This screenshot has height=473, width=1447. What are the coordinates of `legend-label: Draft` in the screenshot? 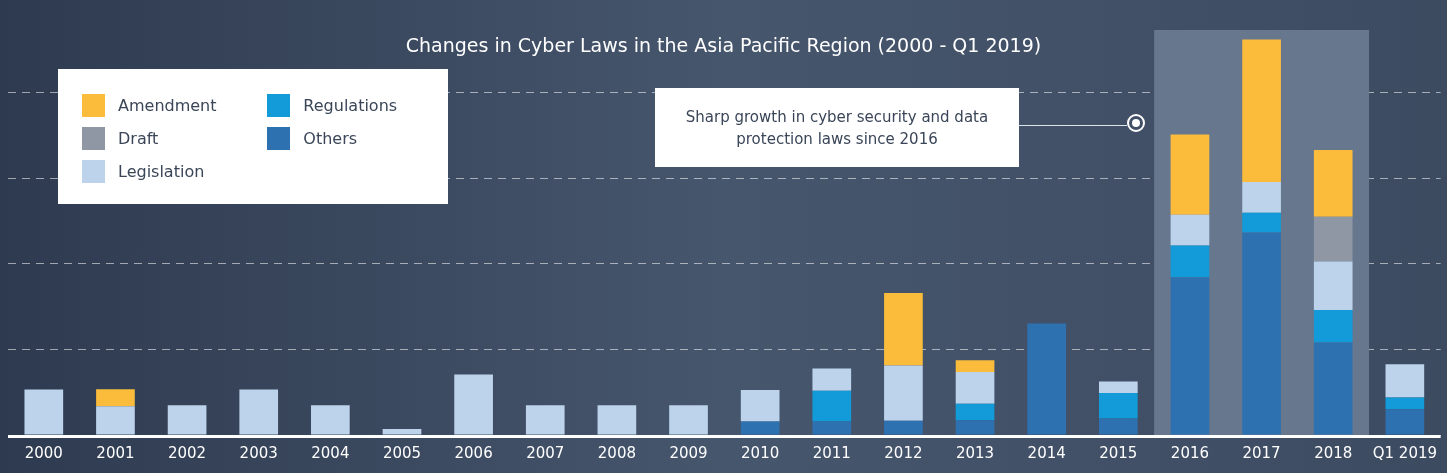 It's located at (138, 138).